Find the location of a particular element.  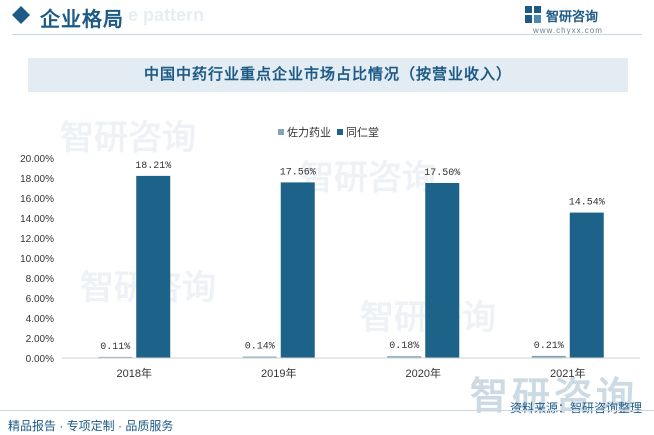

x-axis: 2018年 2019年 2020年 2021年 is located at coordinates (351, 368).